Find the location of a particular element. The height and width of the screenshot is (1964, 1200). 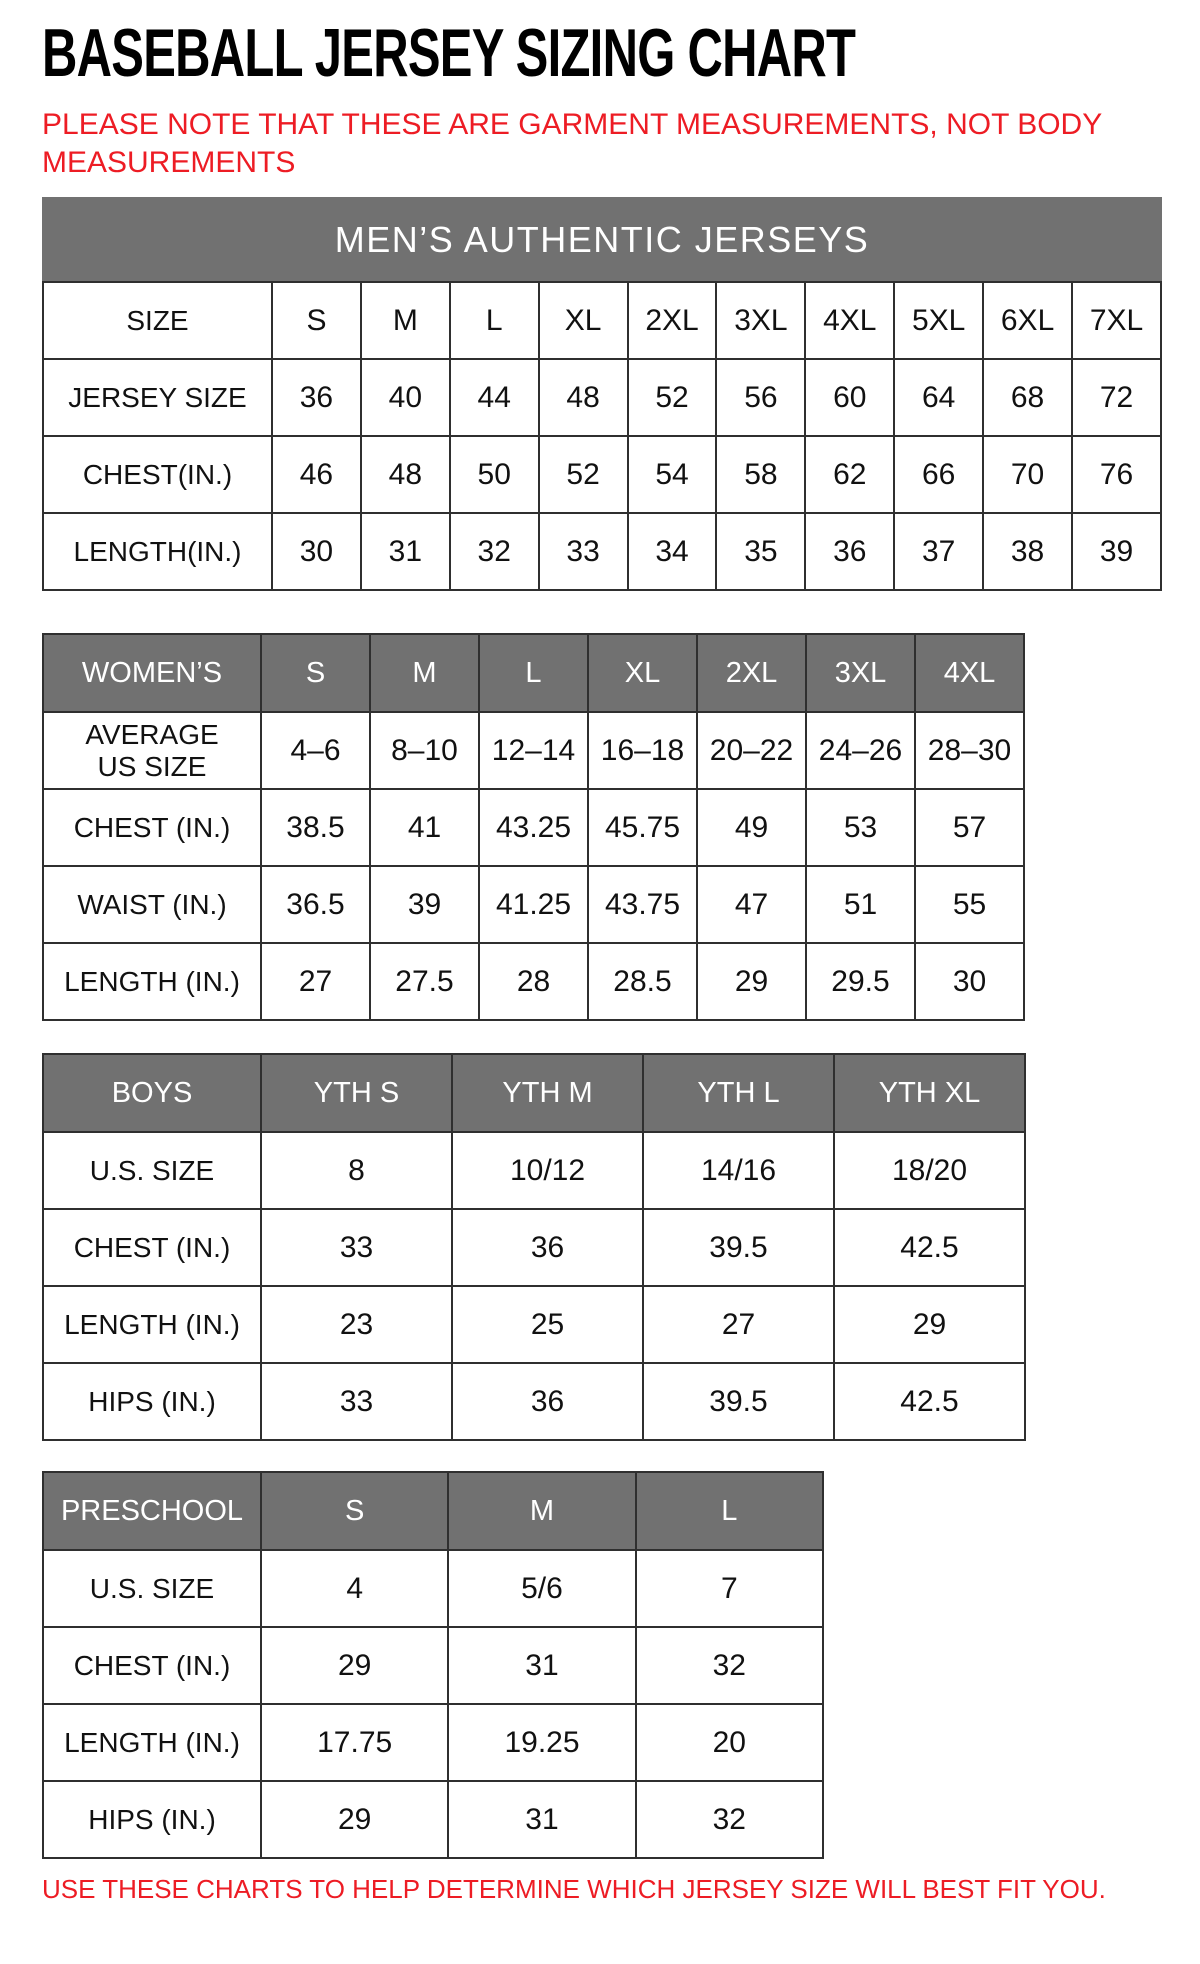

preschool-header-row: PRESCHOOL S M L is located at coordinates (433, 1511).